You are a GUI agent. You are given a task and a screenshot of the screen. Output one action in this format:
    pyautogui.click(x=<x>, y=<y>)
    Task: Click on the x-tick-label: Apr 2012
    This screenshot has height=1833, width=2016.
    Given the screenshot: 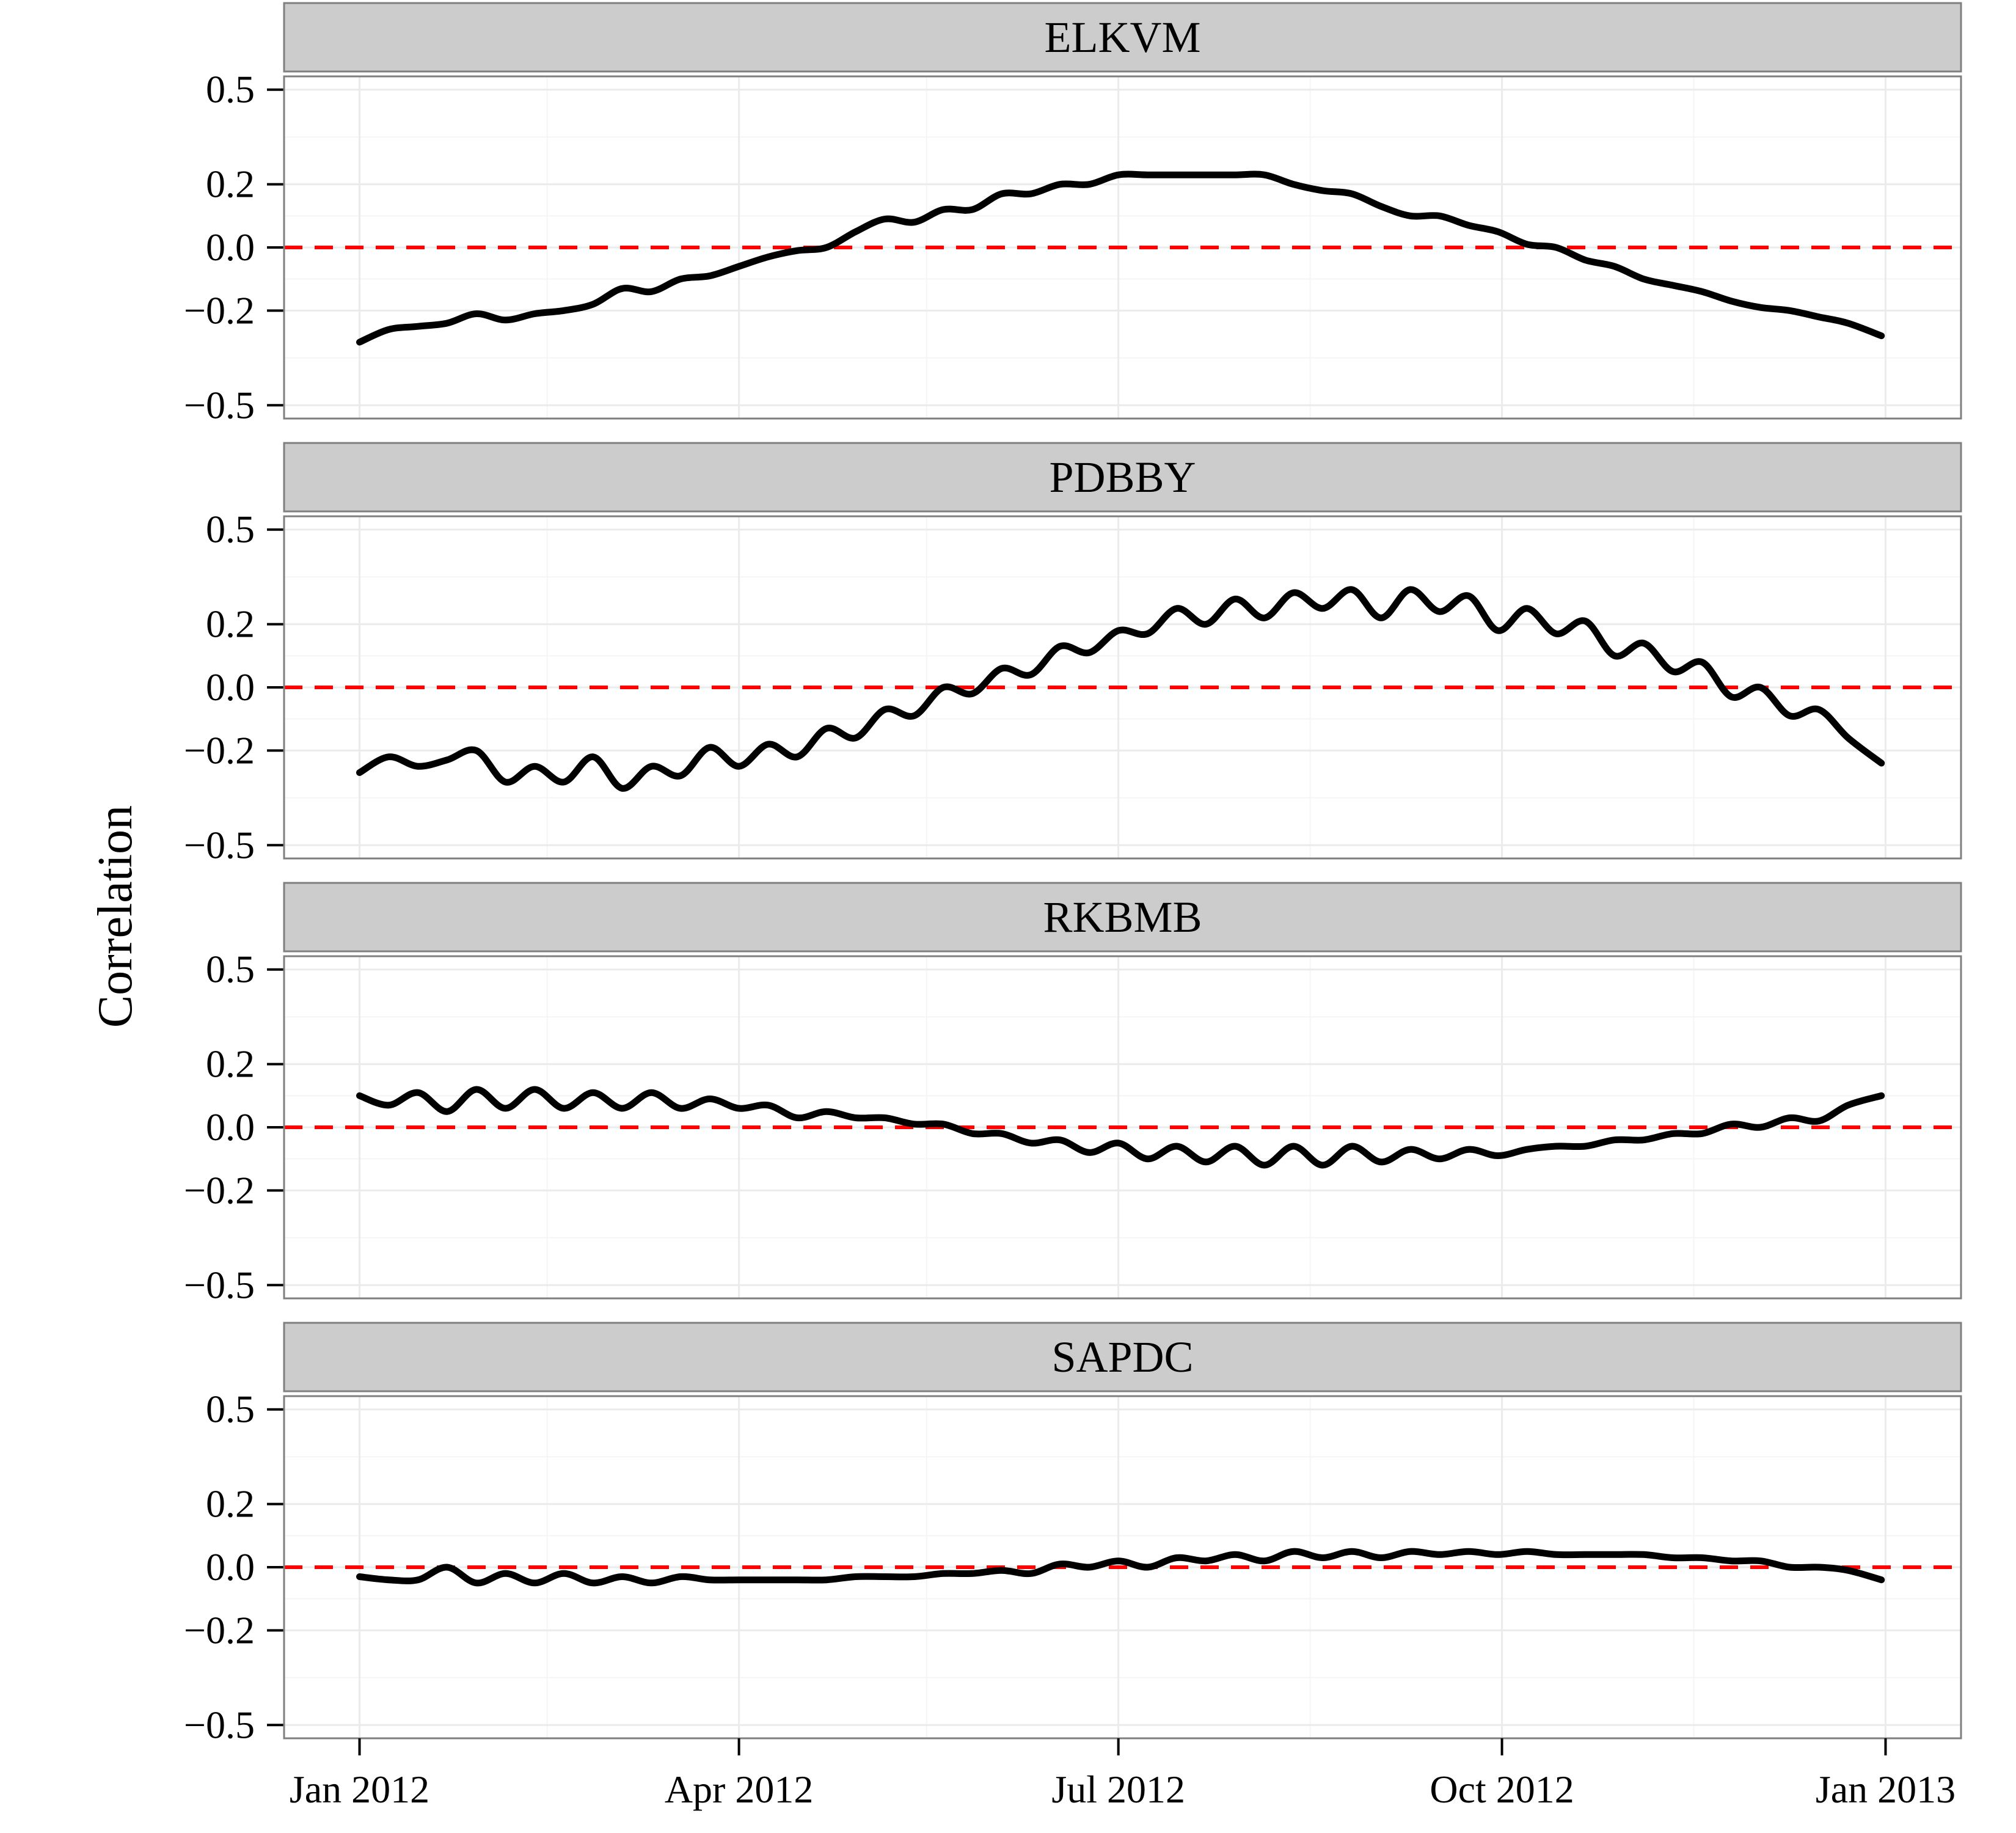 What is the action you would take?
    pyautogui.click(x=739, y=1789)
    